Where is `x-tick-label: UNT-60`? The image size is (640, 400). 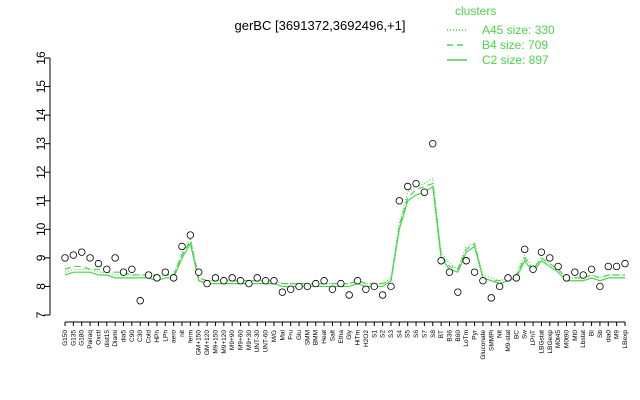
x-tick-label: UNT-60 is located at coordinates (266, 341).